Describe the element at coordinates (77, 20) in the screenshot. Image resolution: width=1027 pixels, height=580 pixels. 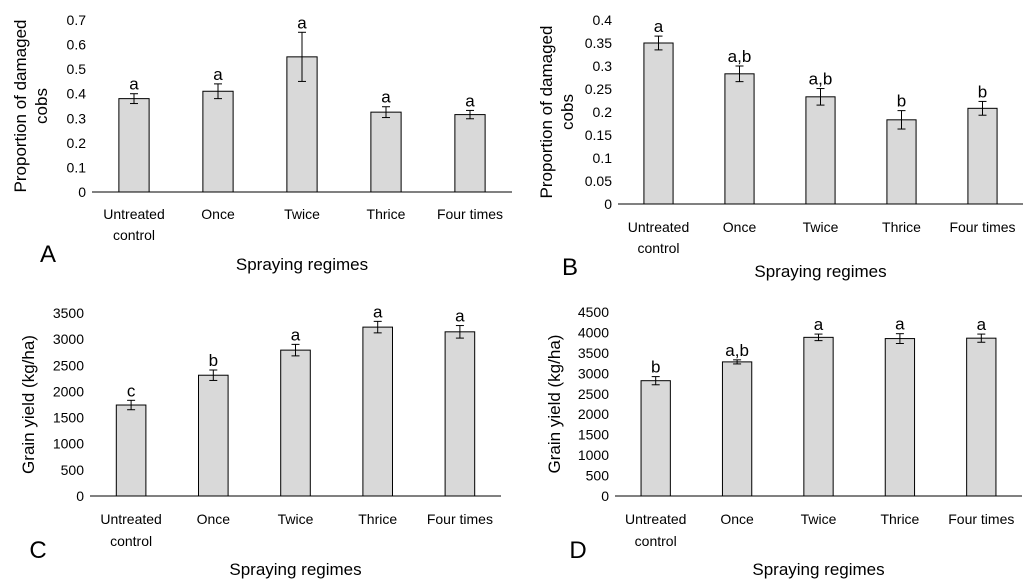
I see `y-tick-label: 0.7` at that location.